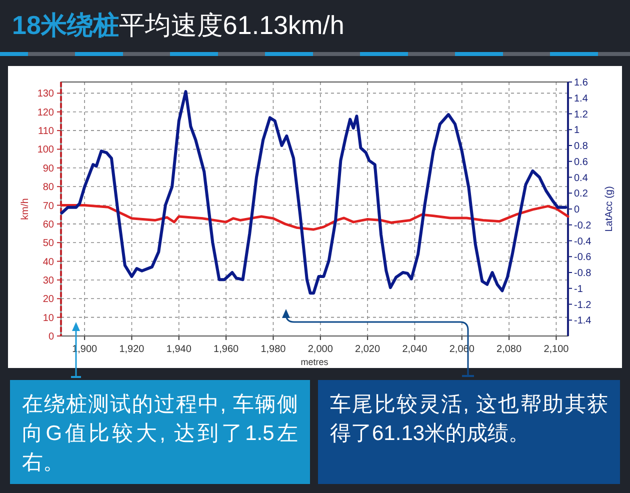 This screenshot has width=630, height=493. What do you see at coordinates (577, 210) in the screenshot?
I see `y2-tick-label: 0` at bounding box center [577, 210].